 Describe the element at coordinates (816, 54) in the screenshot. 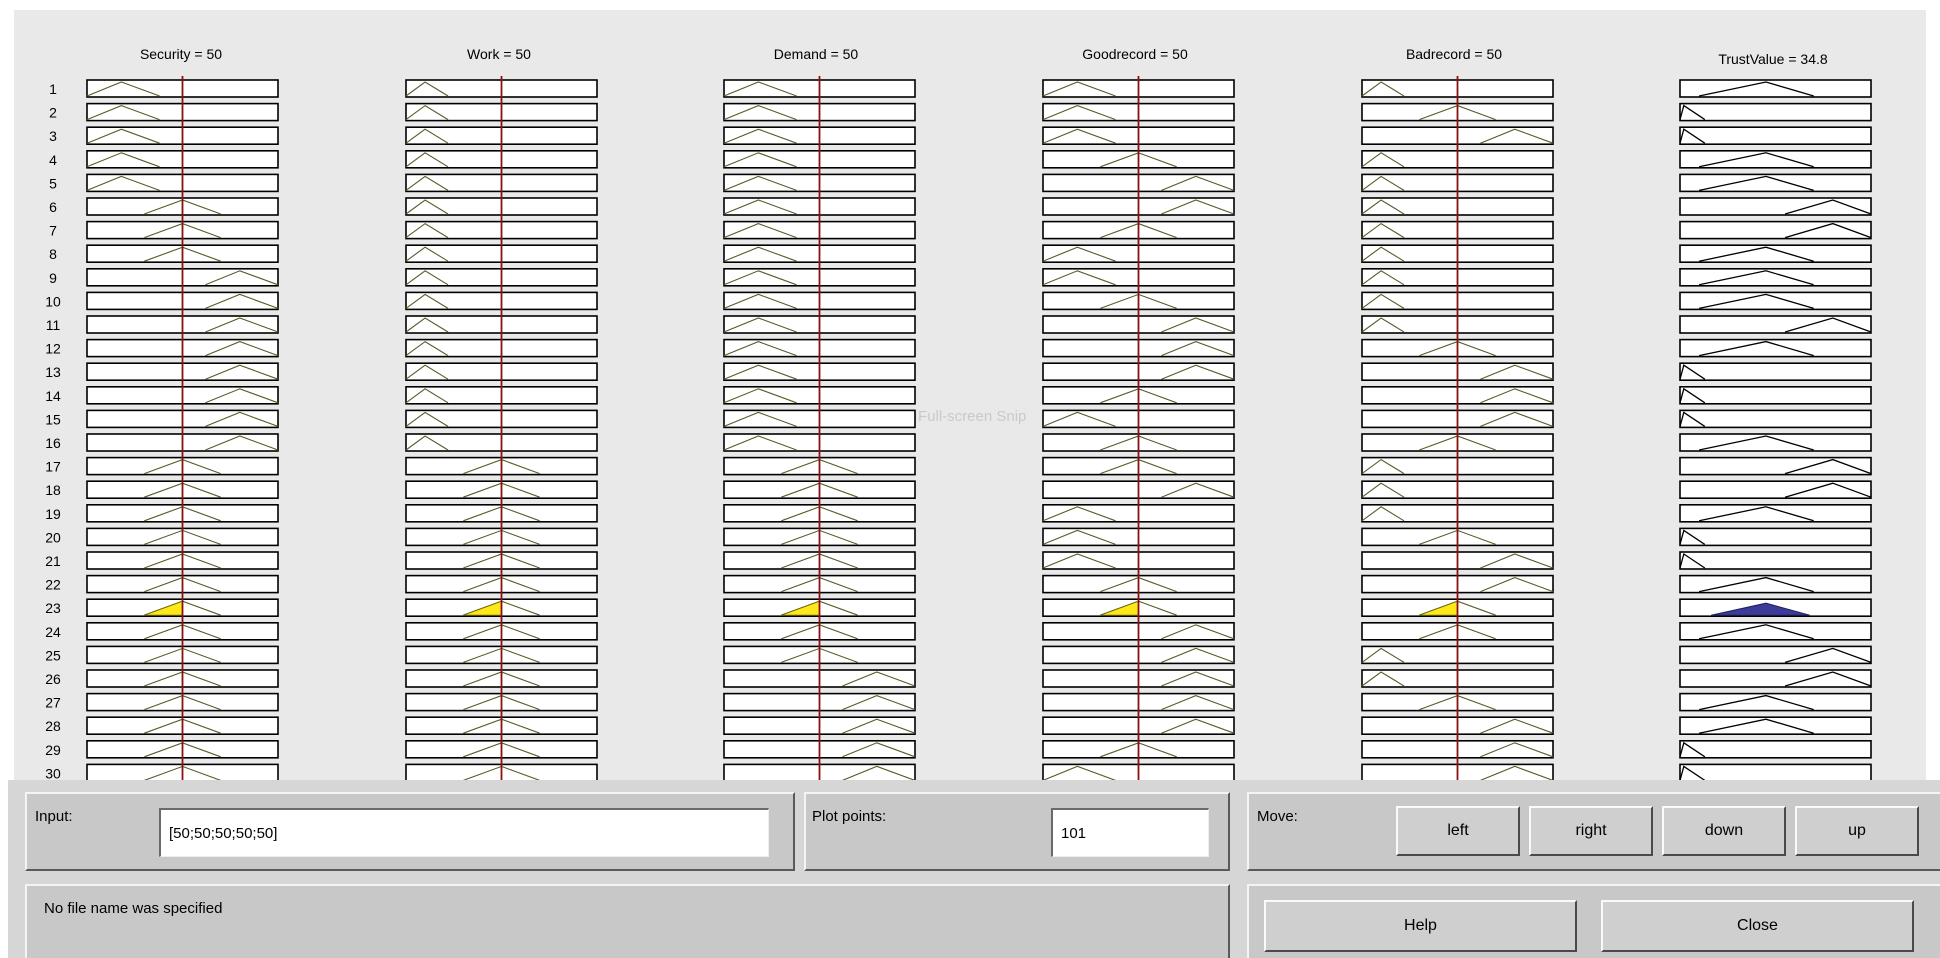

I see `header-demand: Demand = 50` at that location.